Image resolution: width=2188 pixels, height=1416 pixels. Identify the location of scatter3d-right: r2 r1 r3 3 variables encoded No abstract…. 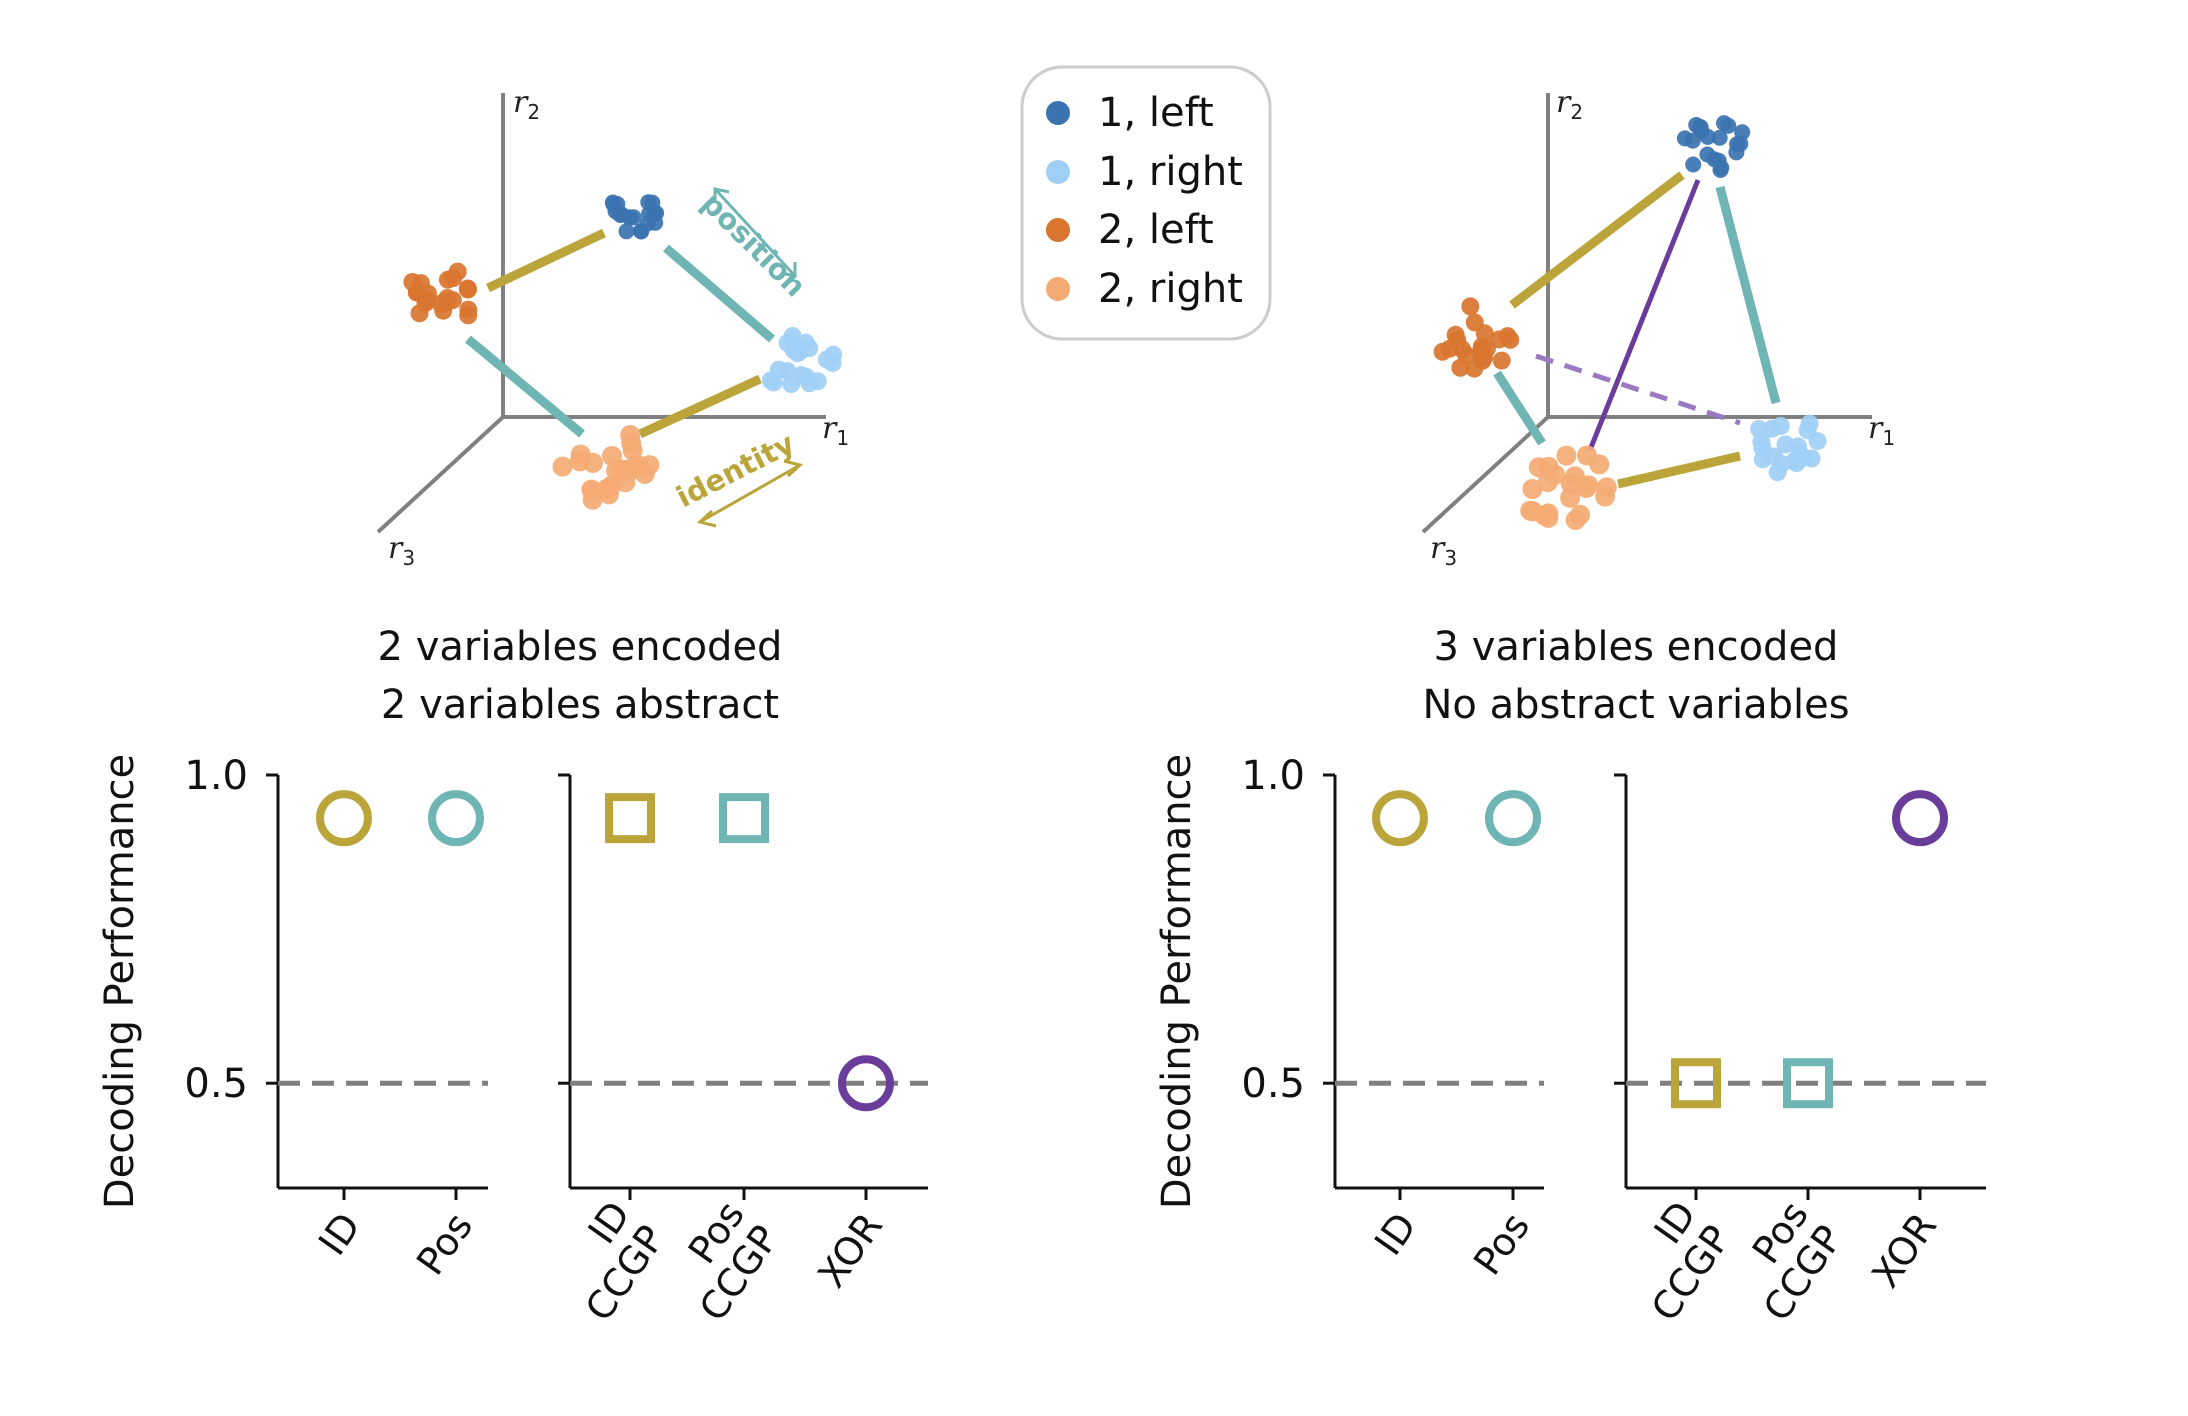
(1658, 406).